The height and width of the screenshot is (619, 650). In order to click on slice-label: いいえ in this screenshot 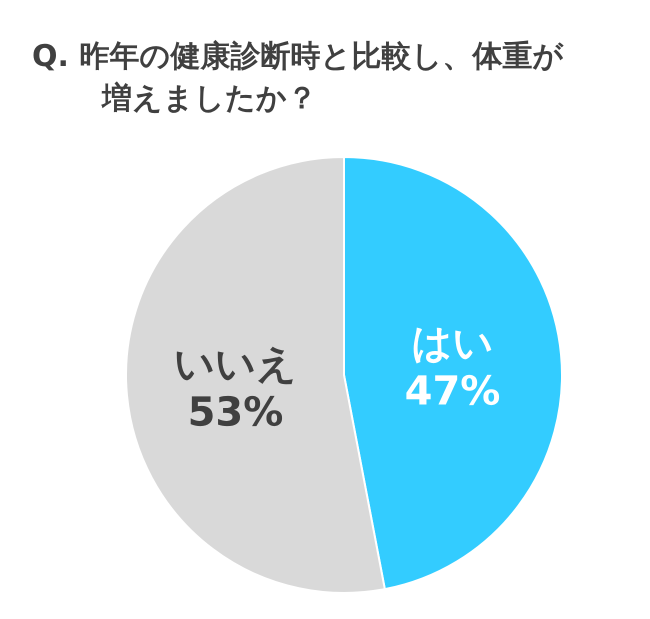, I will do `click(235, 364)`.